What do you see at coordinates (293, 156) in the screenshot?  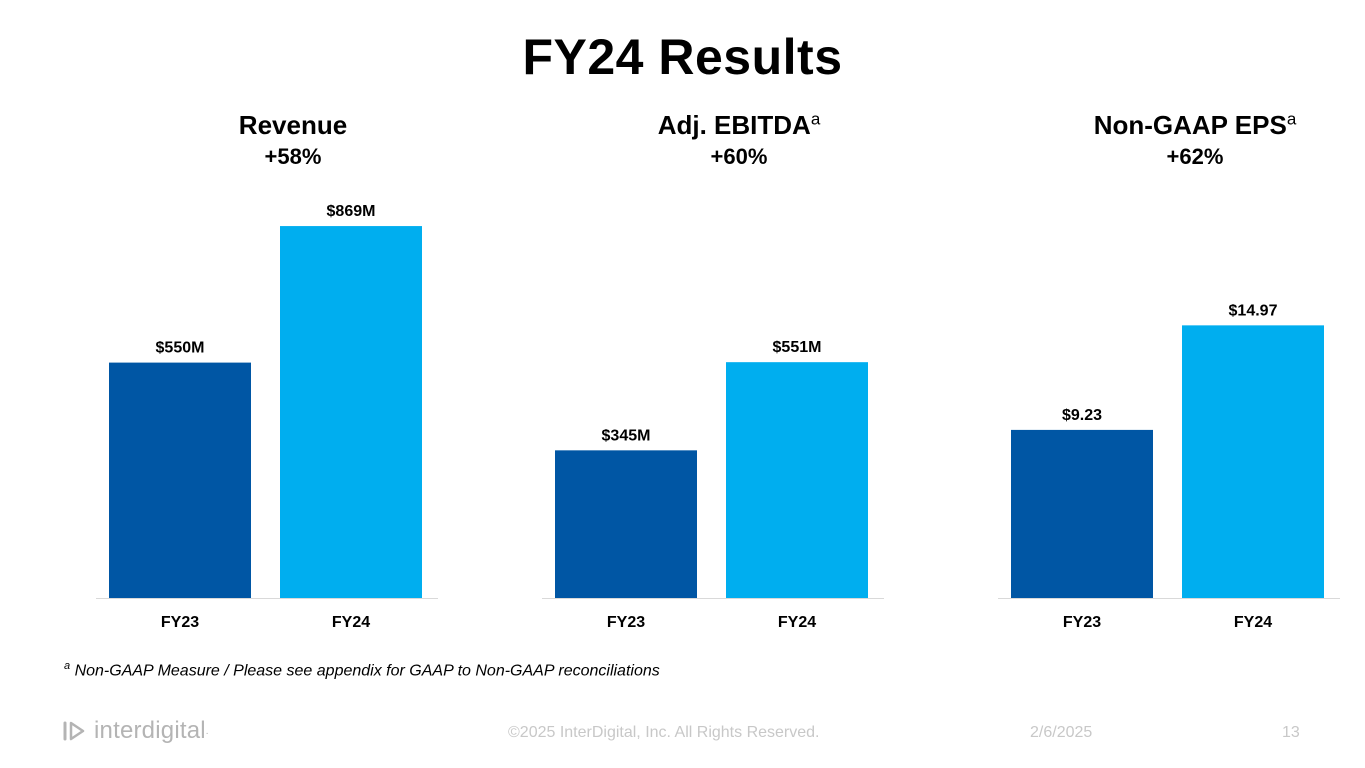 I see `chart-growth: +58%` at bounding box center [293, 156].